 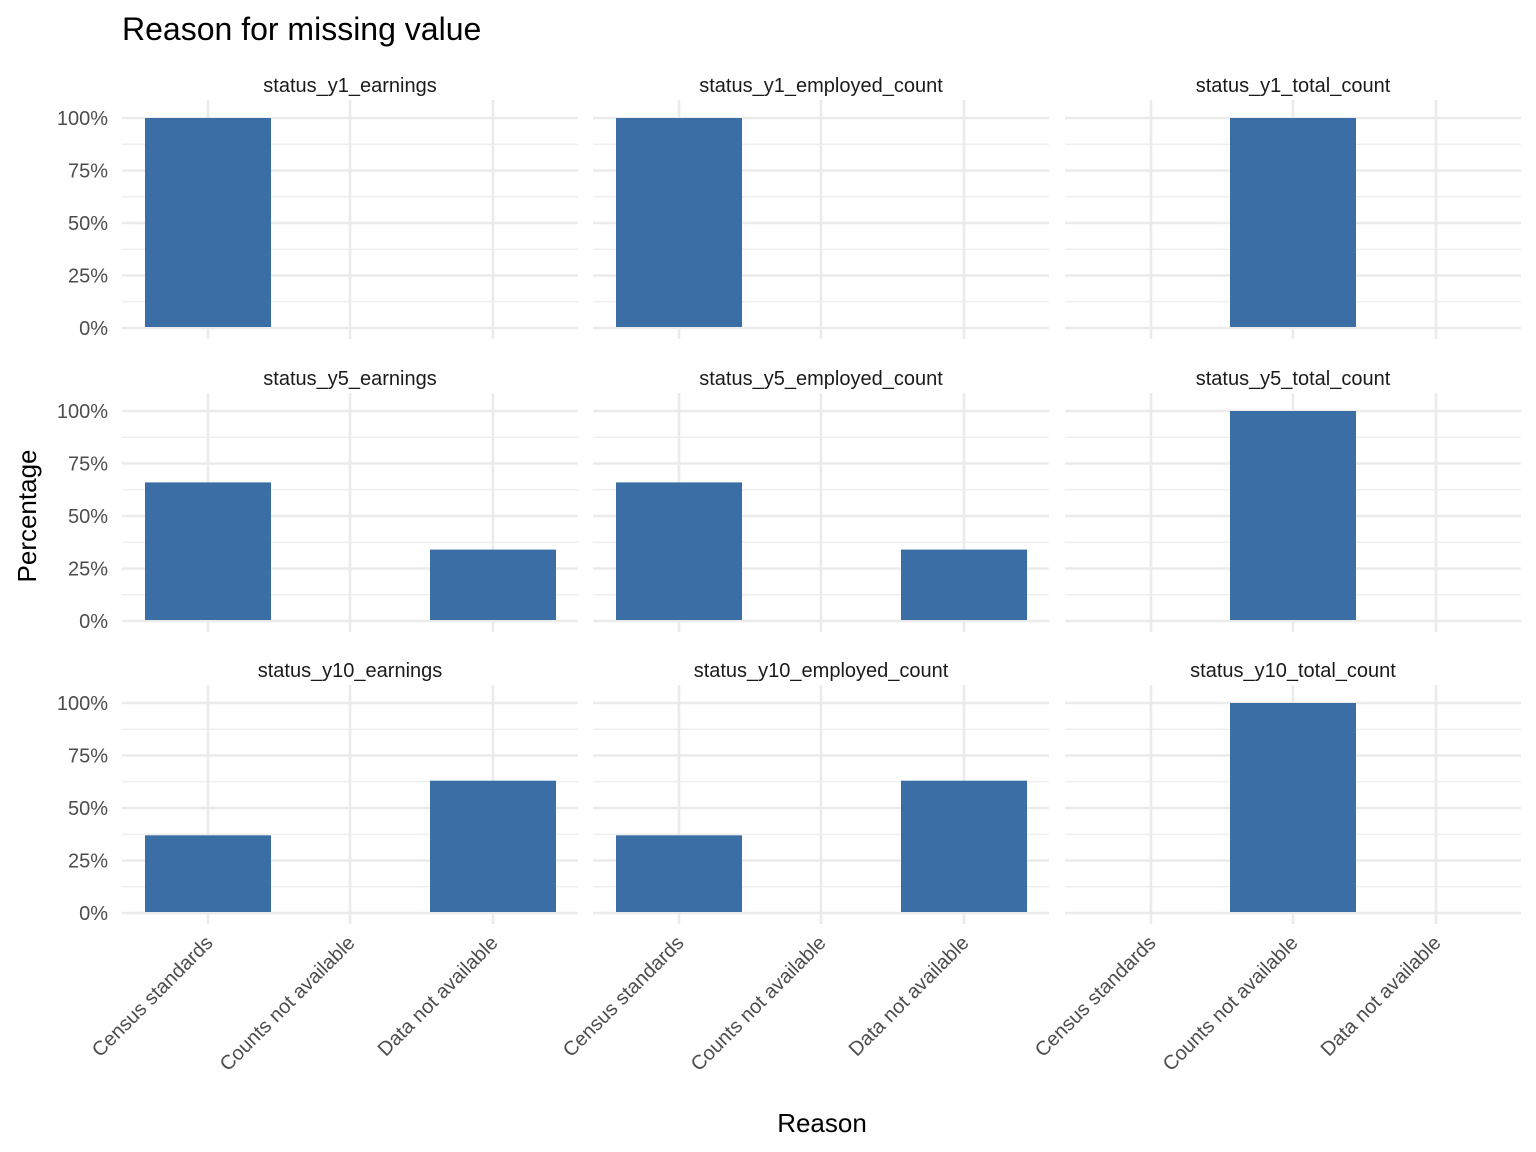 What do you see at coordinates (821, 671) in the screenshot?
I see `facet-strip-label: status_y10_employed_count` at bounding box center [821, 671].